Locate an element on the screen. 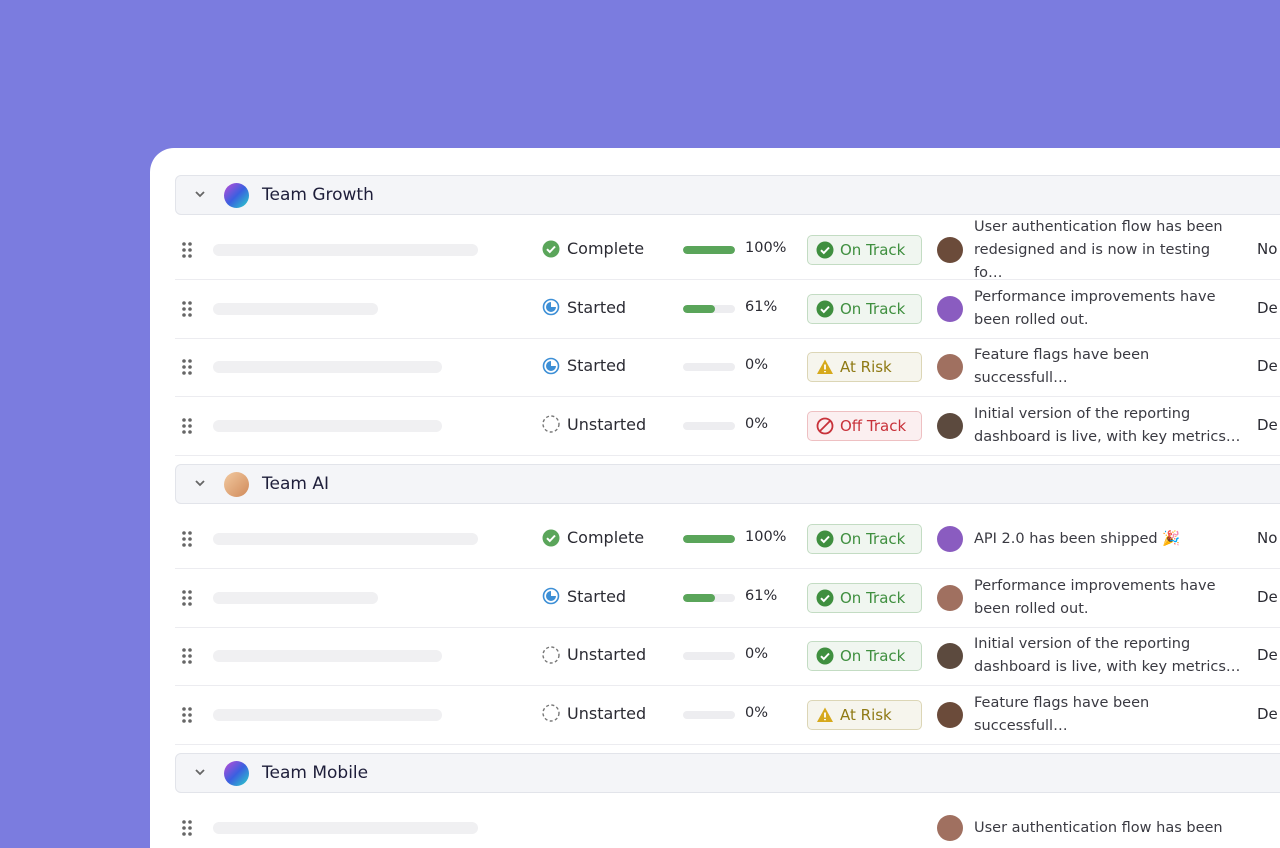 This screenshot has height=848, width=1280. health-badge: Off Track is located at coordinates (864, 425).